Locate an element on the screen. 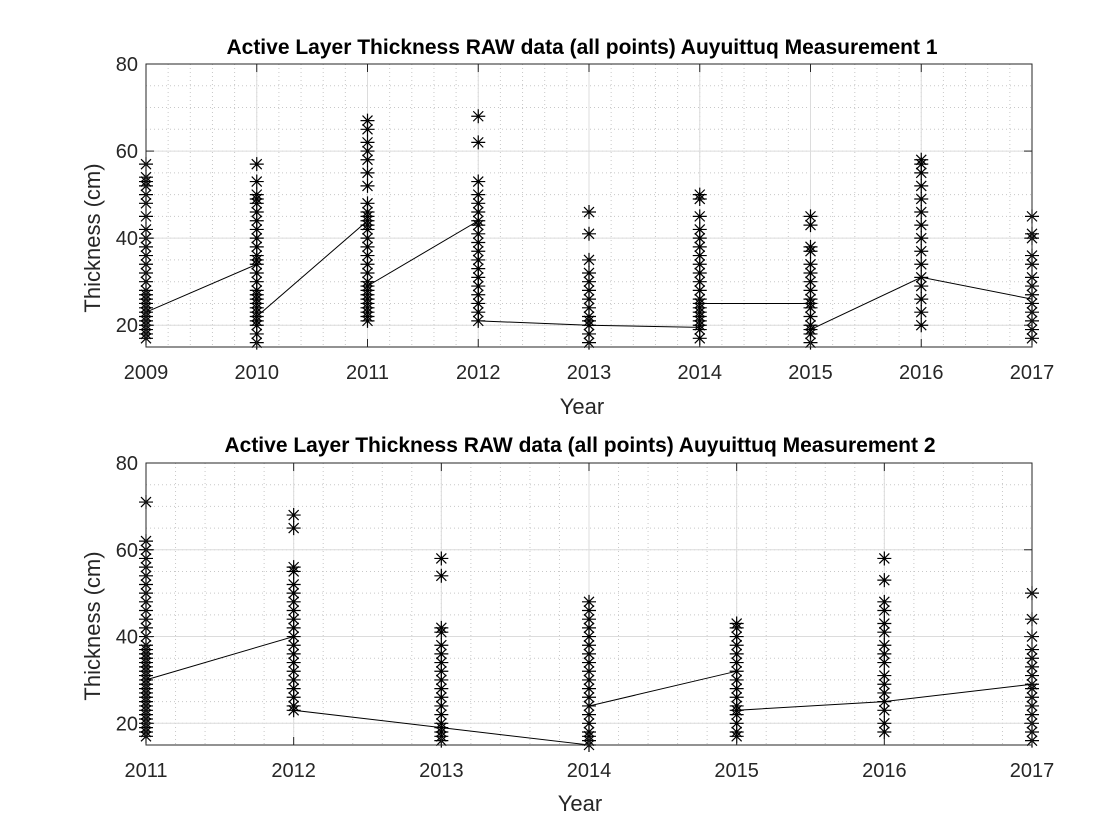  x-tick-label: 2017 is located at coordinates (1032, 771).